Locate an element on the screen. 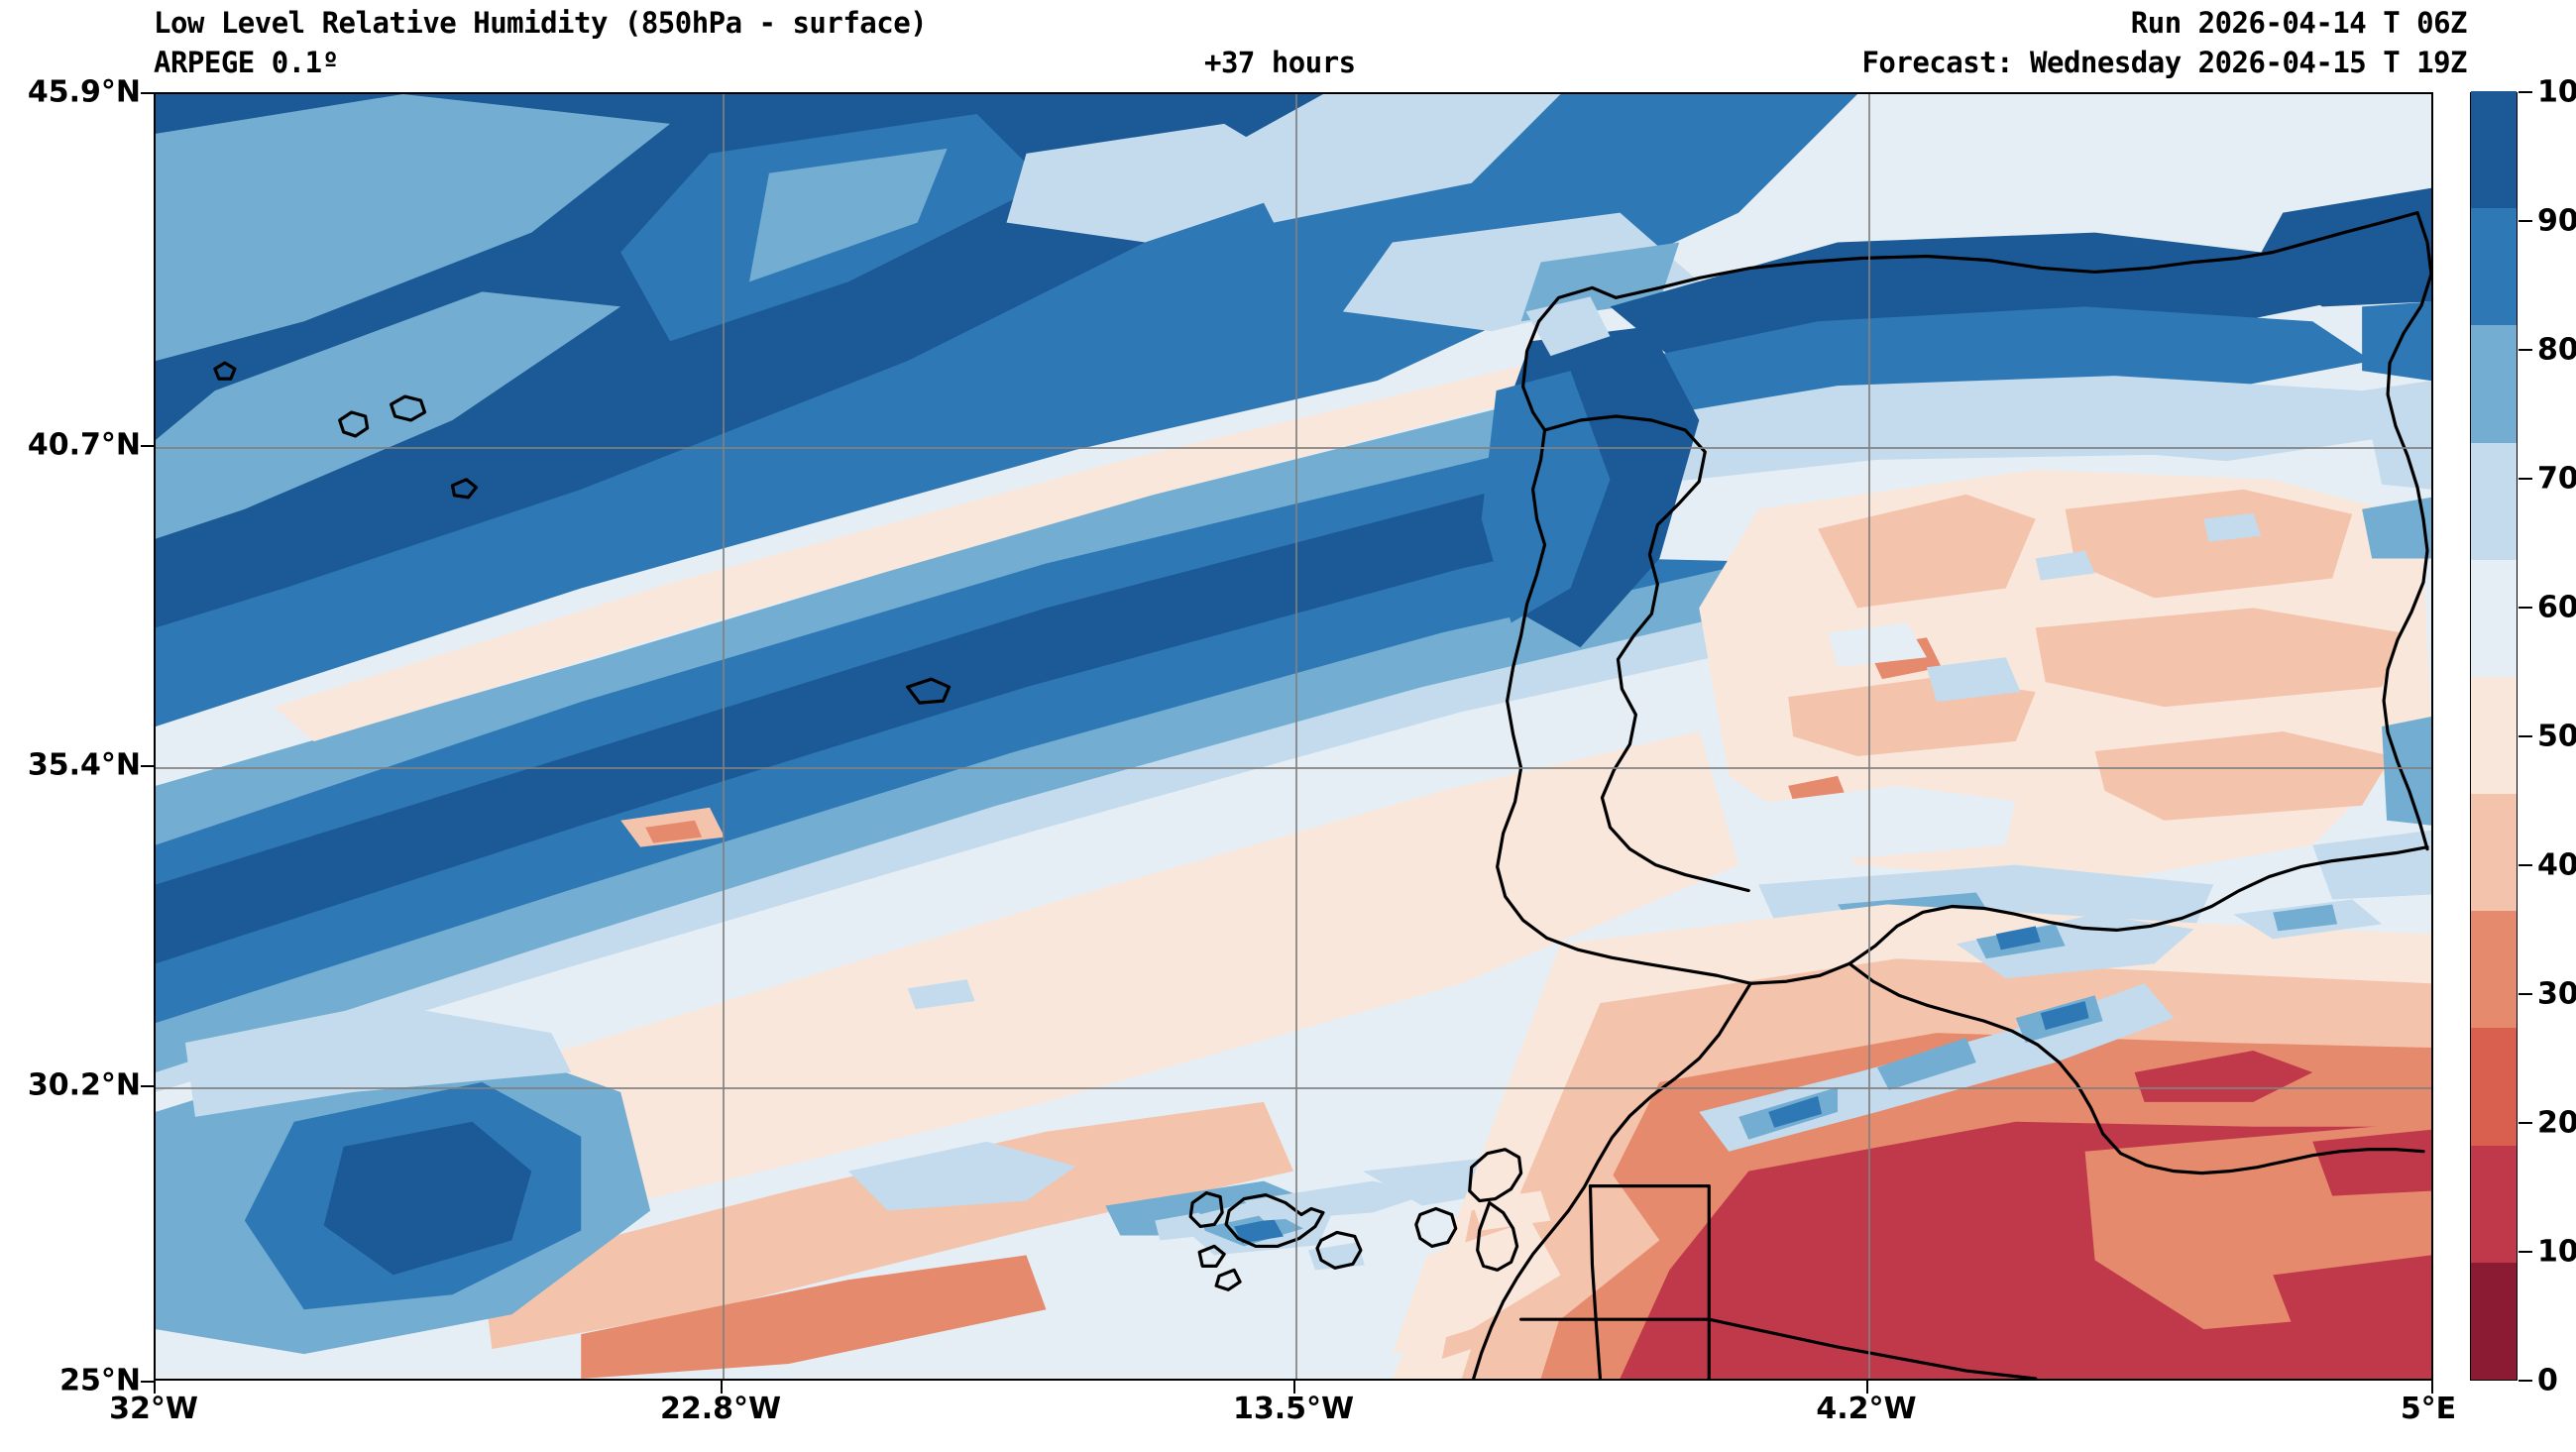 This screenshot has height=1452, width=2576. colorbar-tick-label: 0 is located at coordinates (2547, 1380).